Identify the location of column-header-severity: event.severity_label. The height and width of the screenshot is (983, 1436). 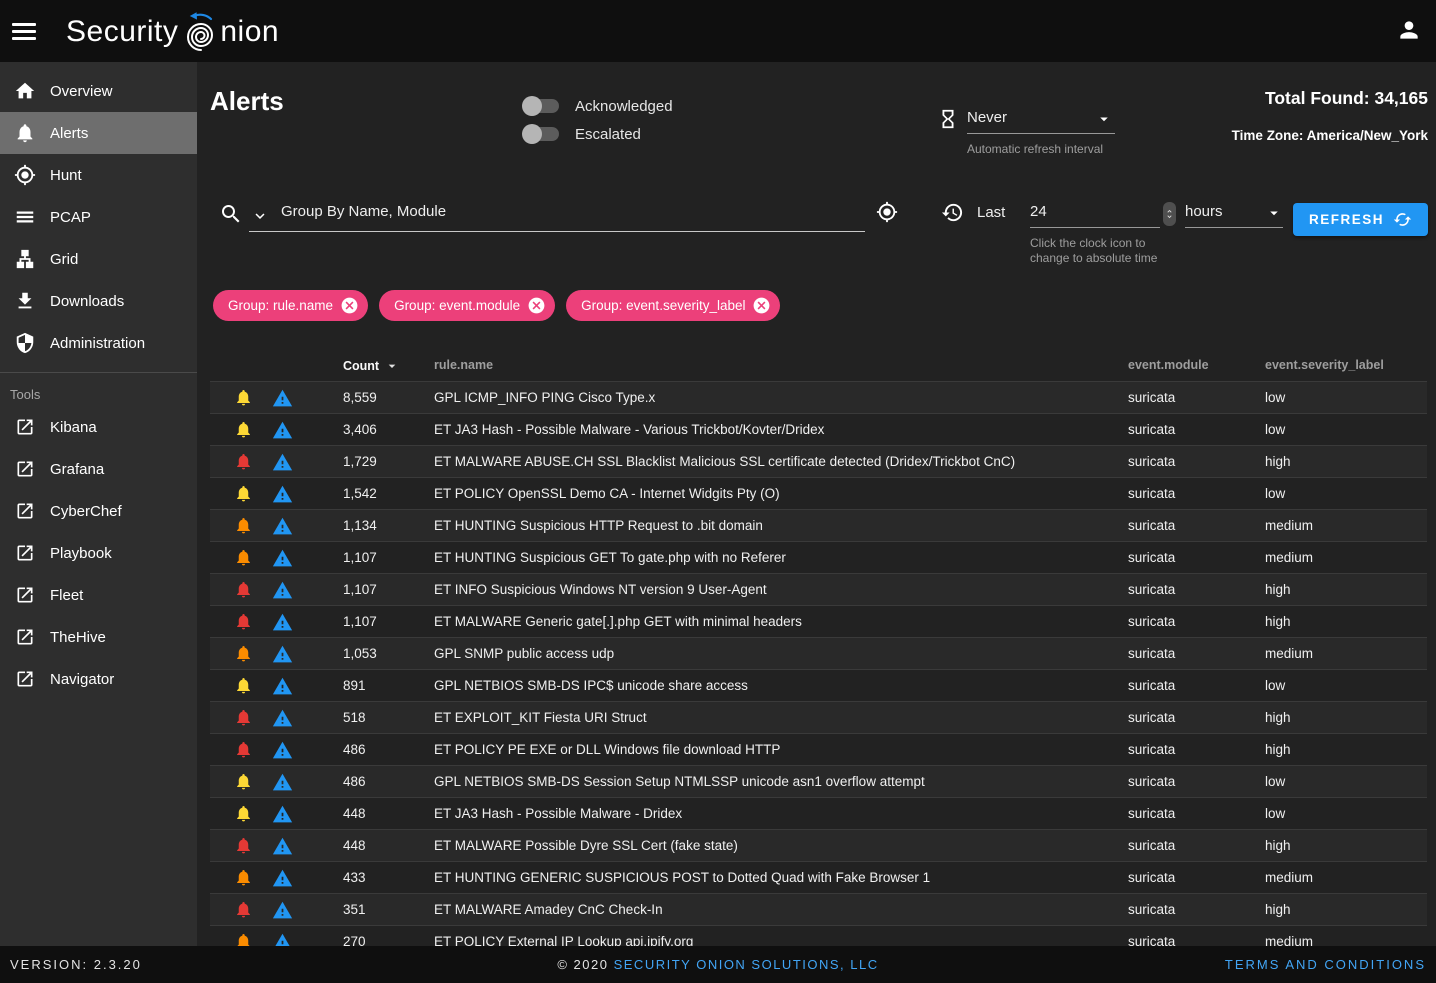
(1324, 365).